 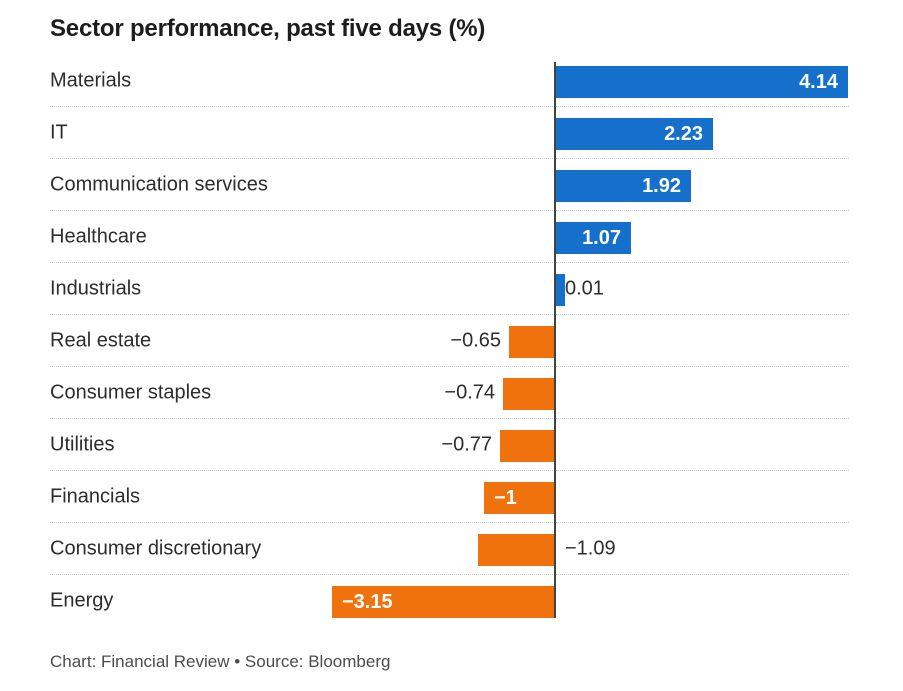 I want to click on category-label: Financials, so click(x=95, y=496).